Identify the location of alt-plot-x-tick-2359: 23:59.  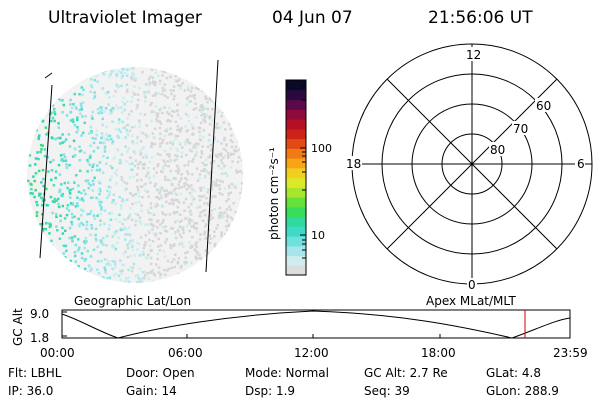
(570, 353).